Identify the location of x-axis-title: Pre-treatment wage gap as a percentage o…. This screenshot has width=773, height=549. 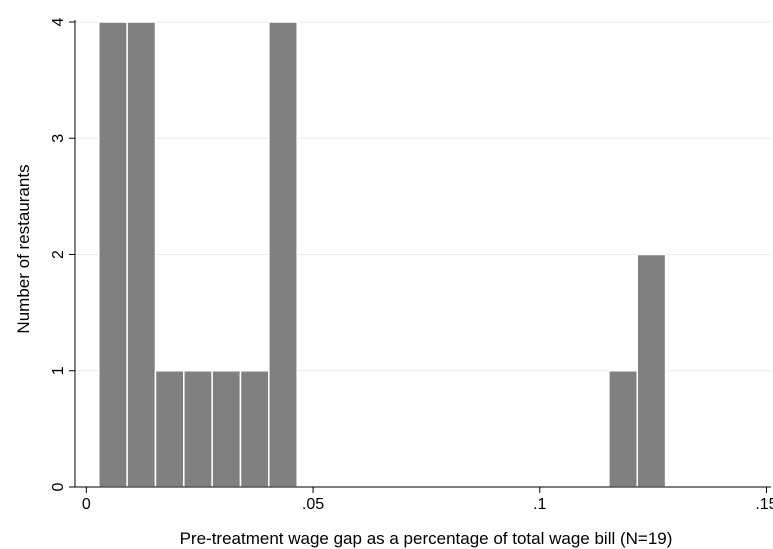
(426, 538).